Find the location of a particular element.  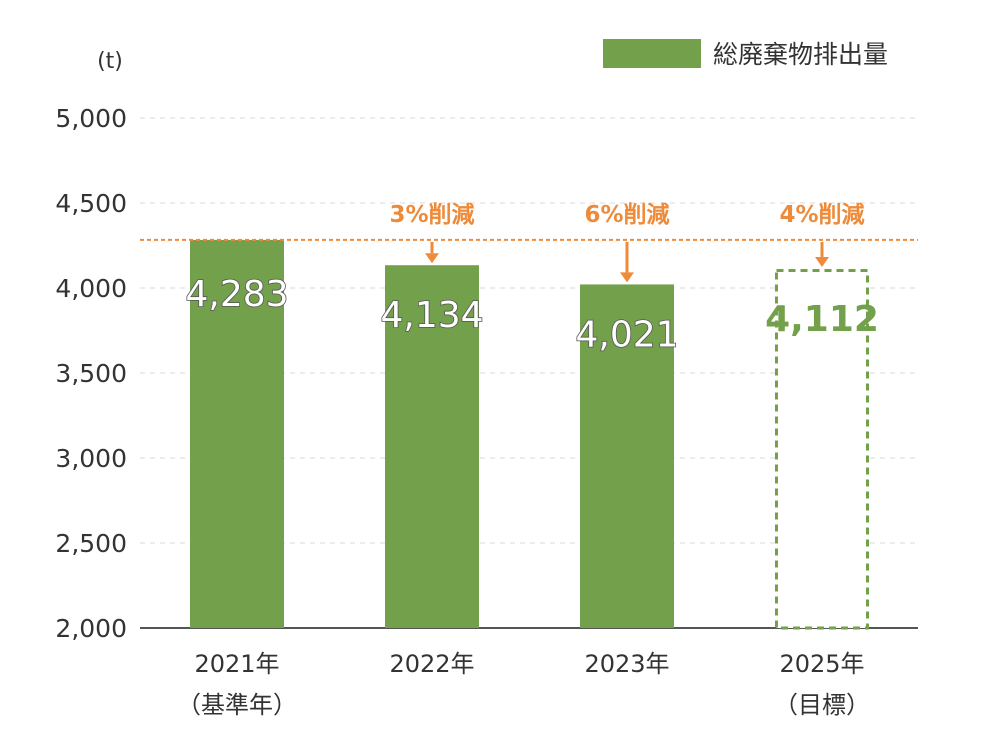

y-tick-label: 2,000 is located at coordinates (91, 628).